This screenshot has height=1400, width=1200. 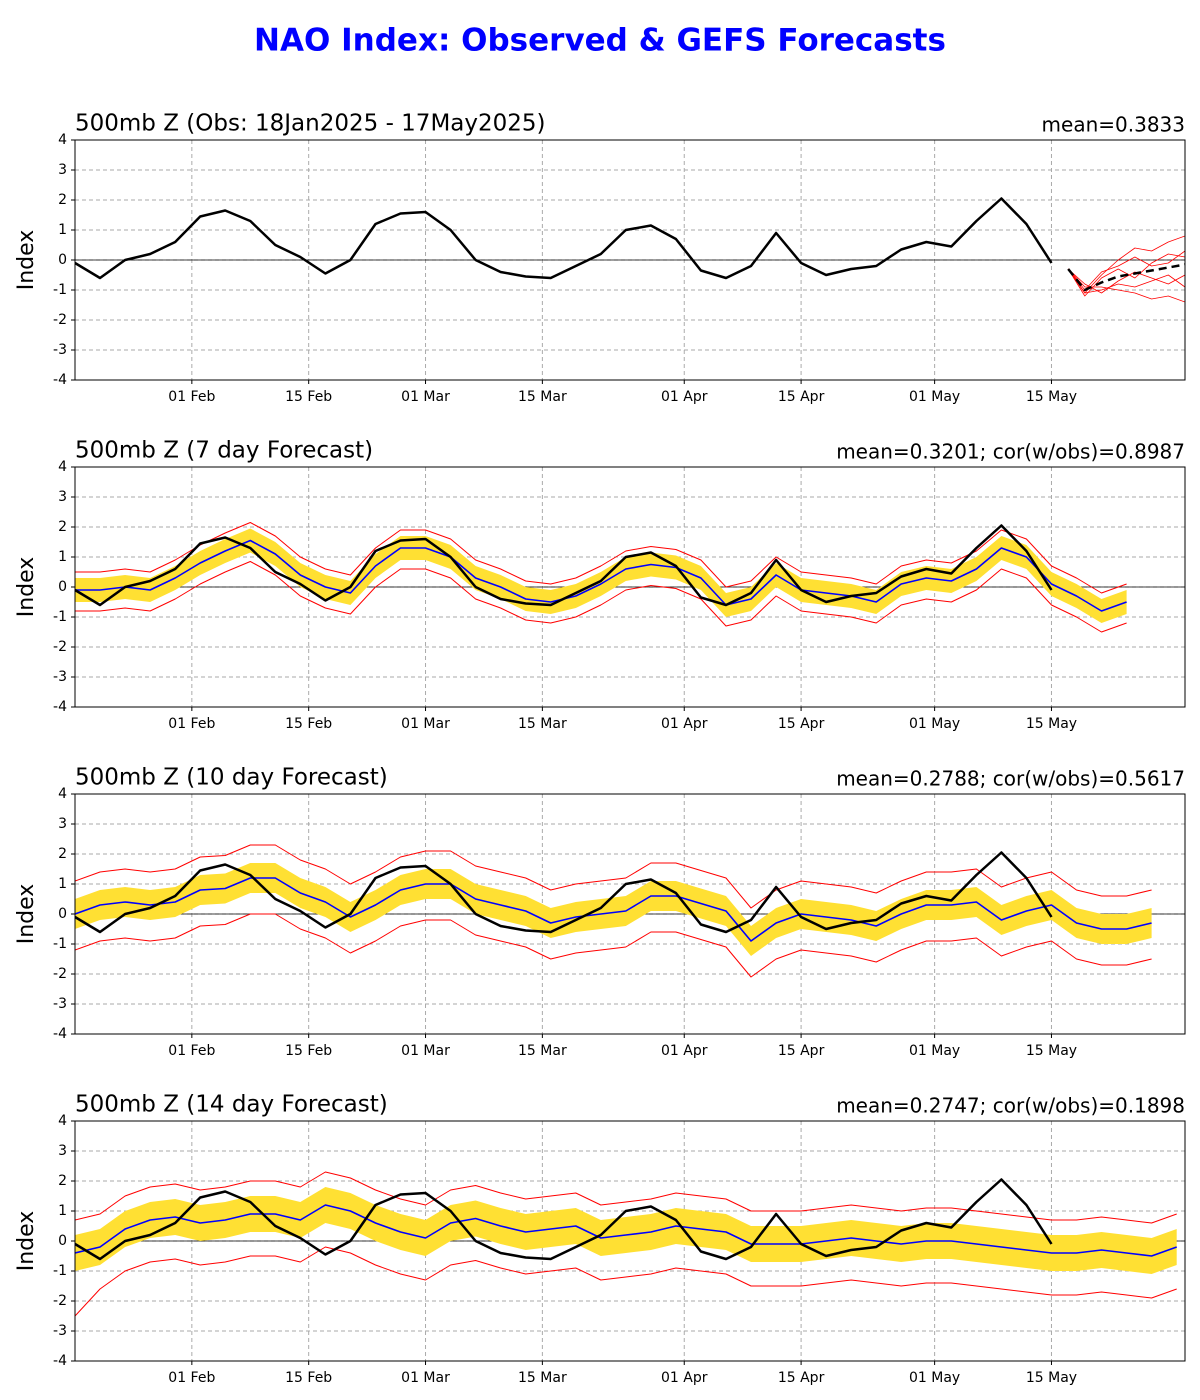 What do you see at coordinates (231, 778) in the screenshot?
I see `panel-title: 500mb Z (10 day Forecast)` at bounding box center [231, 778].